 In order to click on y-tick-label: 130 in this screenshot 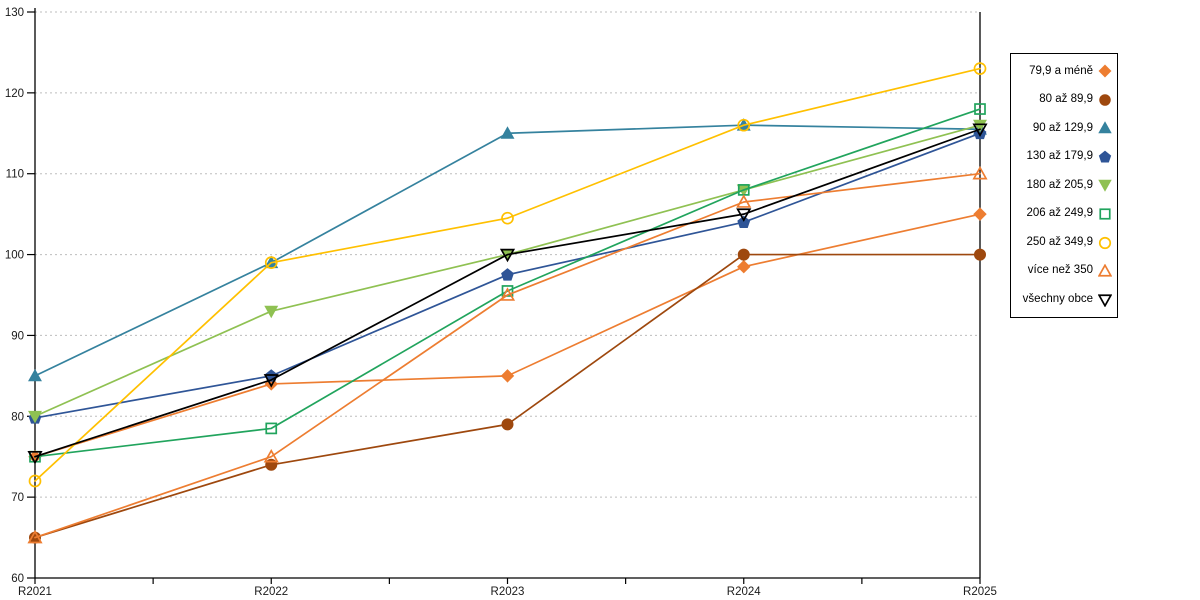, I will do `click(14, 13)`.